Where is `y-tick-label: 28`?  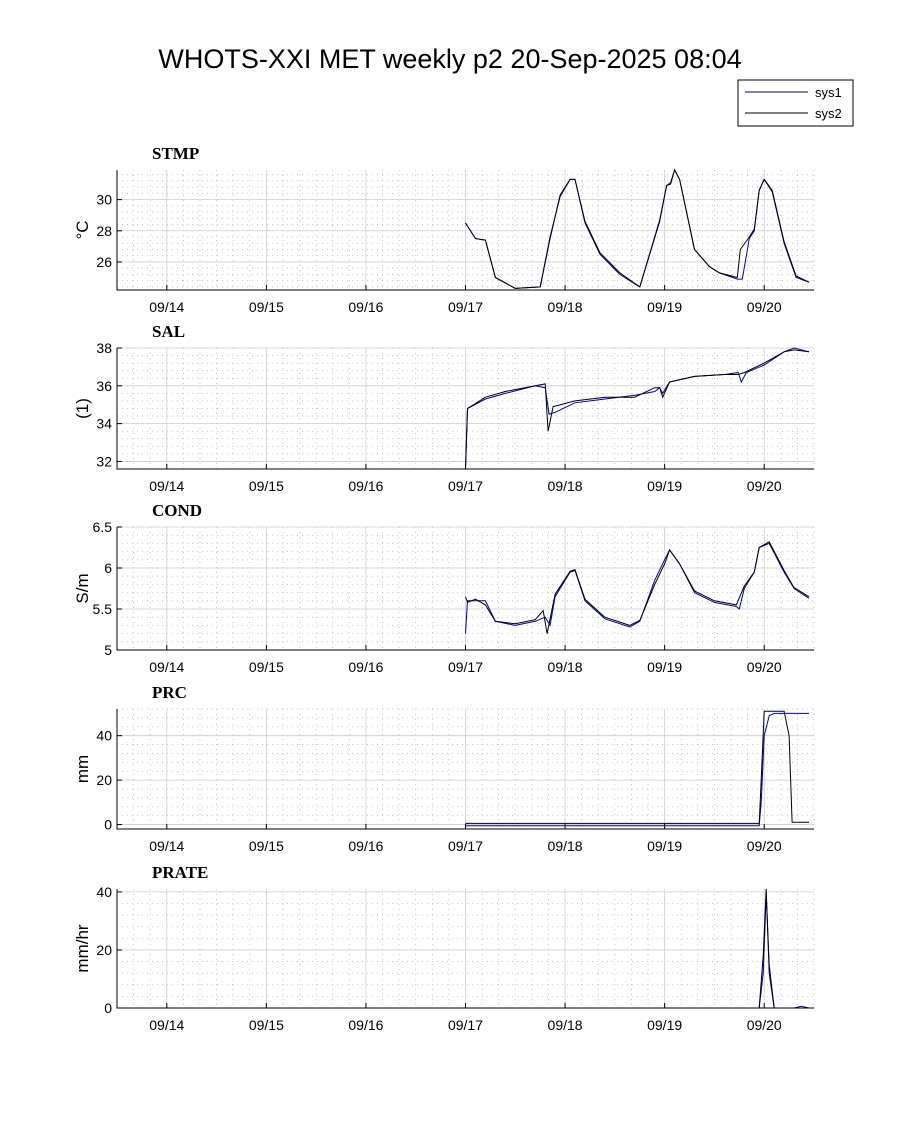 y-tick-label: 28 is located at coordinates (104, 231).